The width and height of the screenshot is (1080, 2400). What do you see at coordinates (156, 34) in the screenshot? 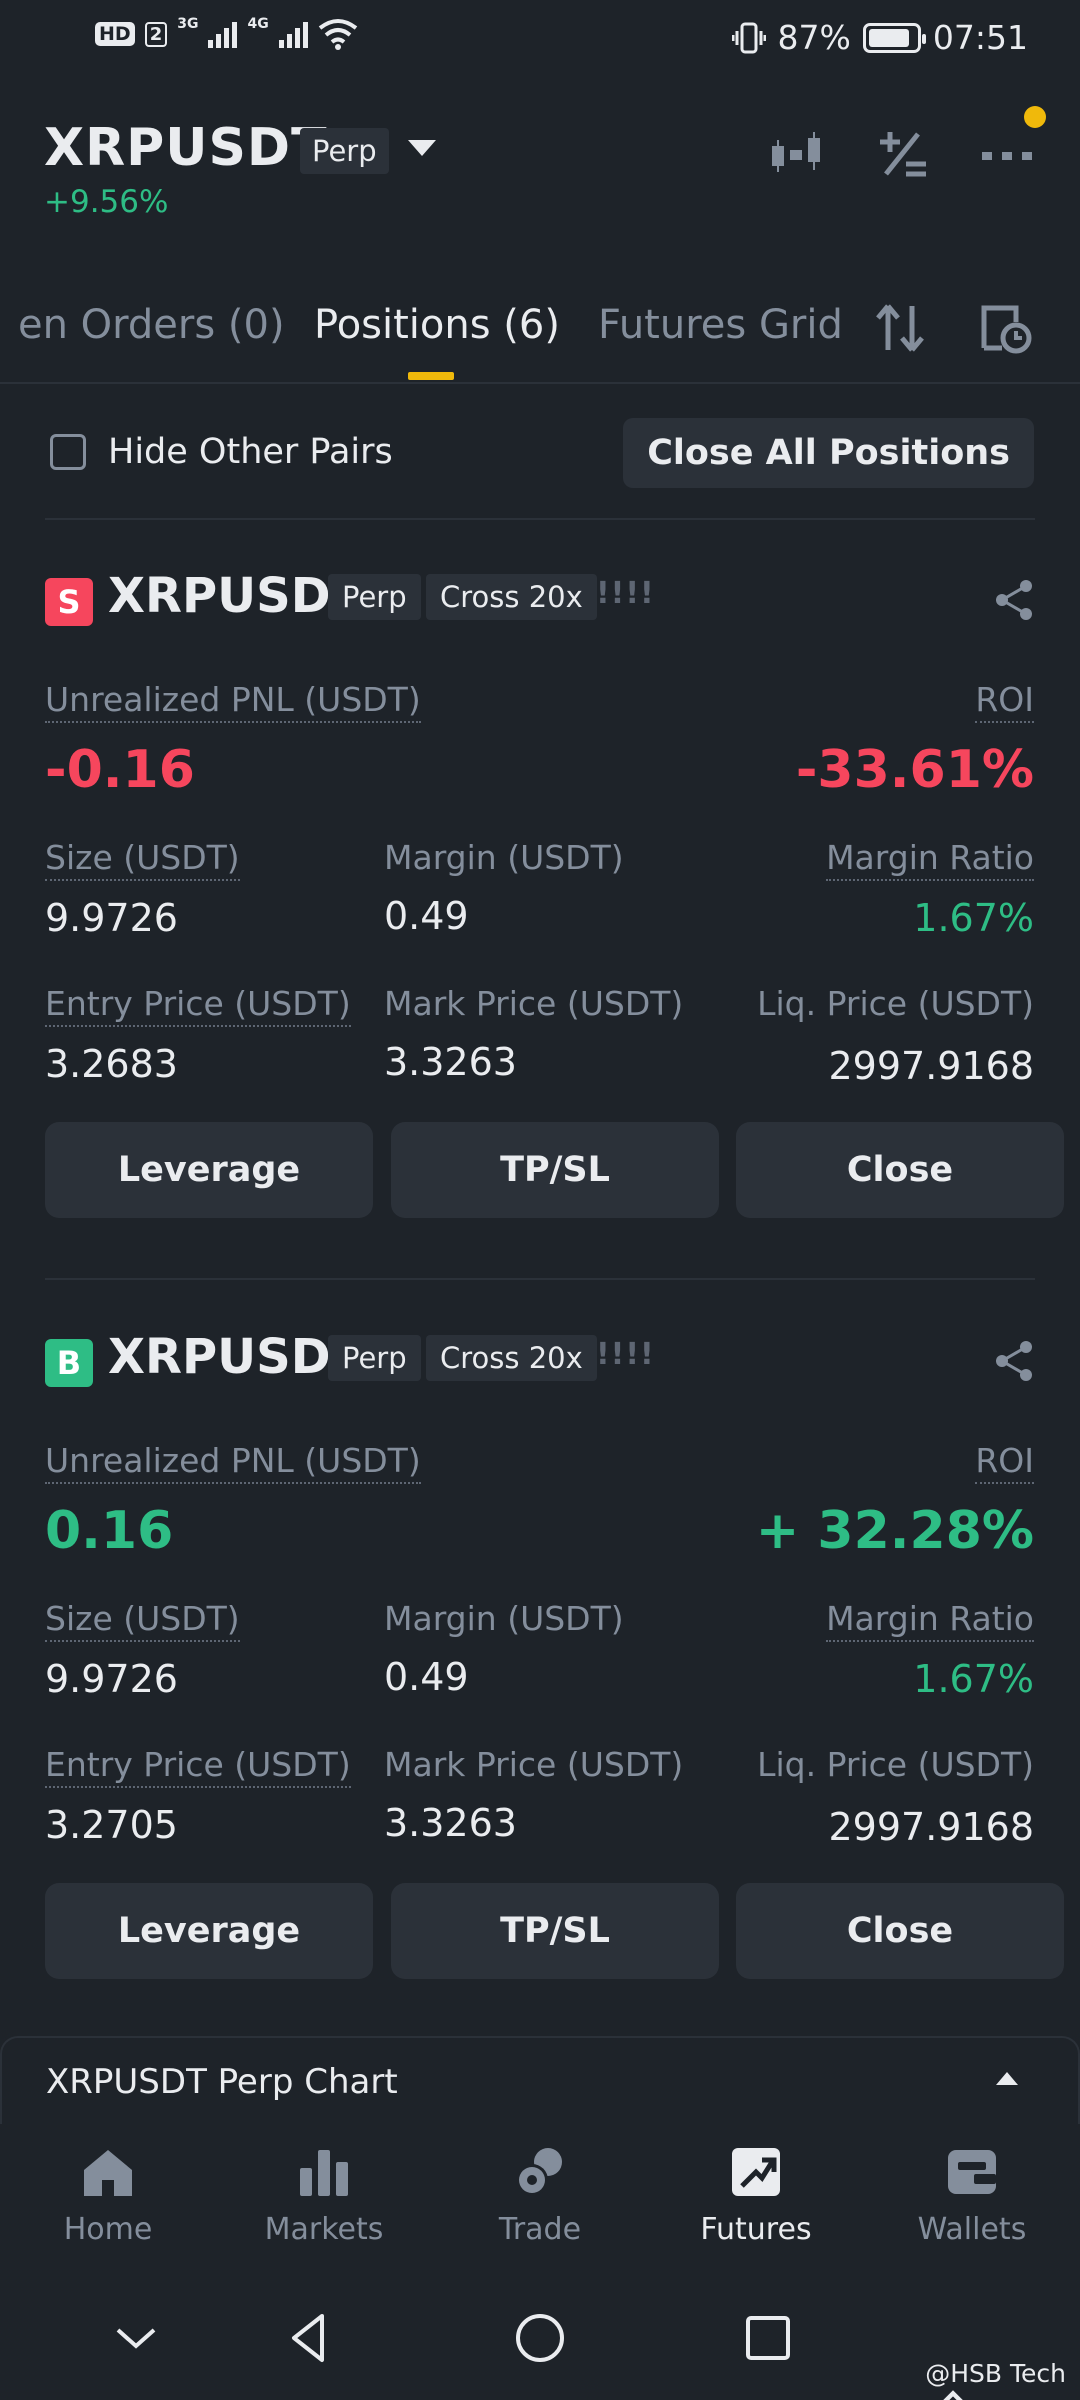
I see `sim-badge: 2` at bounding box center [156, 34].